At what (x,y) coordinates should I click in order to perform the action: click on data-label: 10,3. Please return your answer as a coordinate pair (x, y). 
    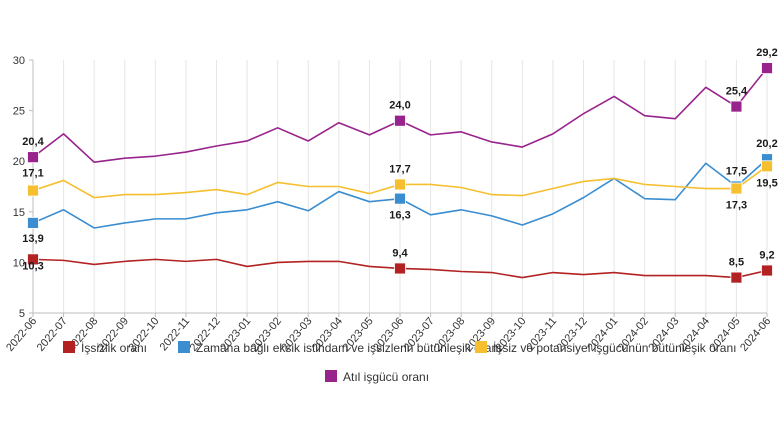
    Looking at the image, I should click on (32, 266).